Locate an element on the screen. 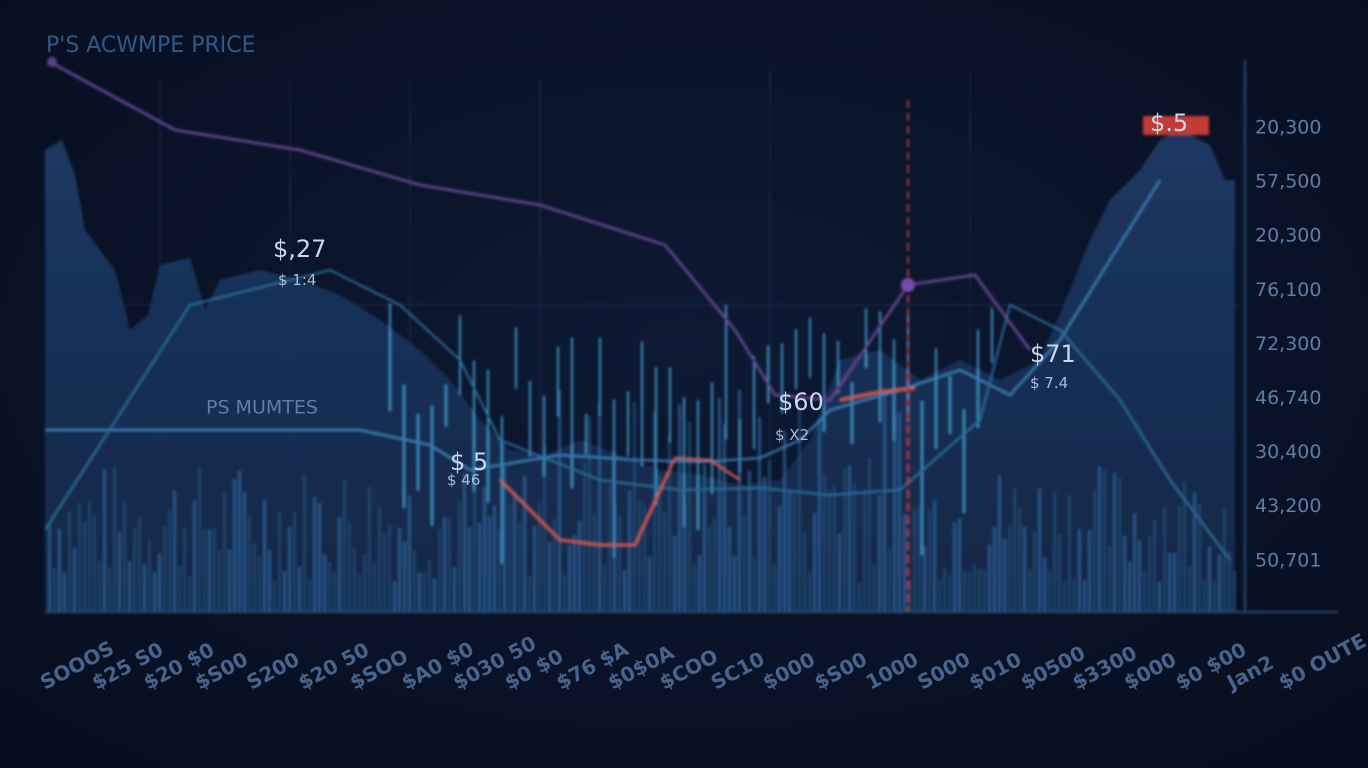  chart-title: P'S ACWMPE PRICE is located at coordinates (151, 45).